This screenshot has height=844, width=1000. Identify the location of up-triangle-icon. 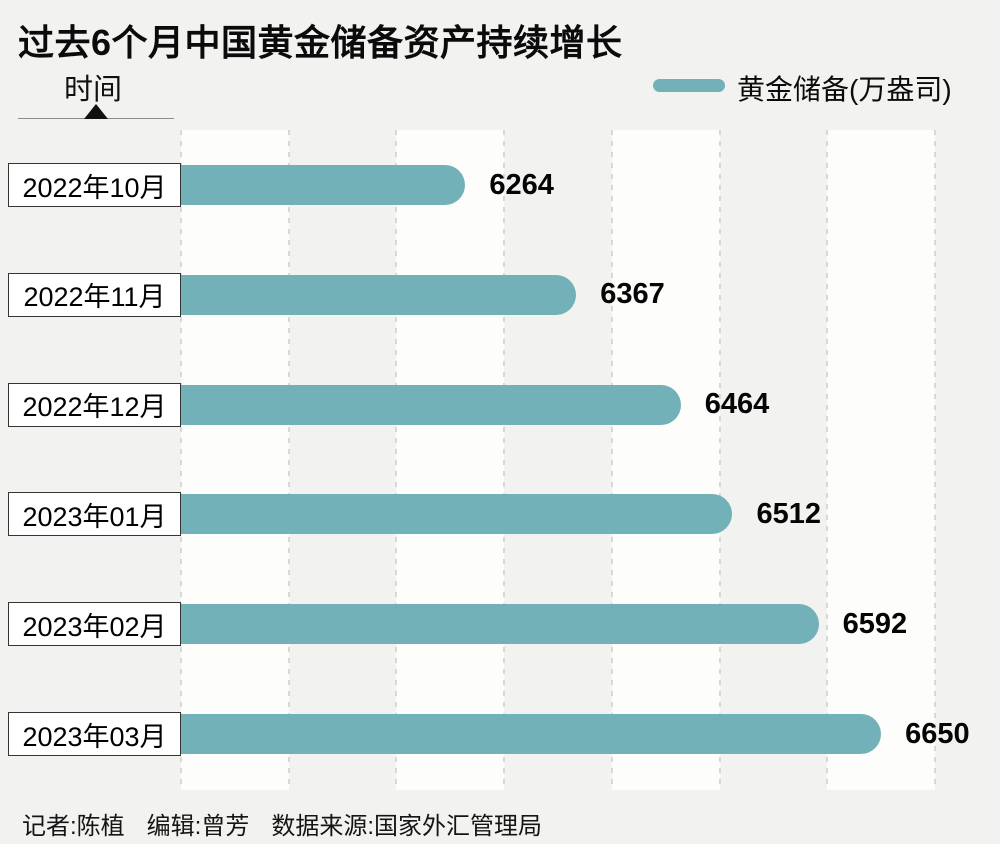
(96, 111).